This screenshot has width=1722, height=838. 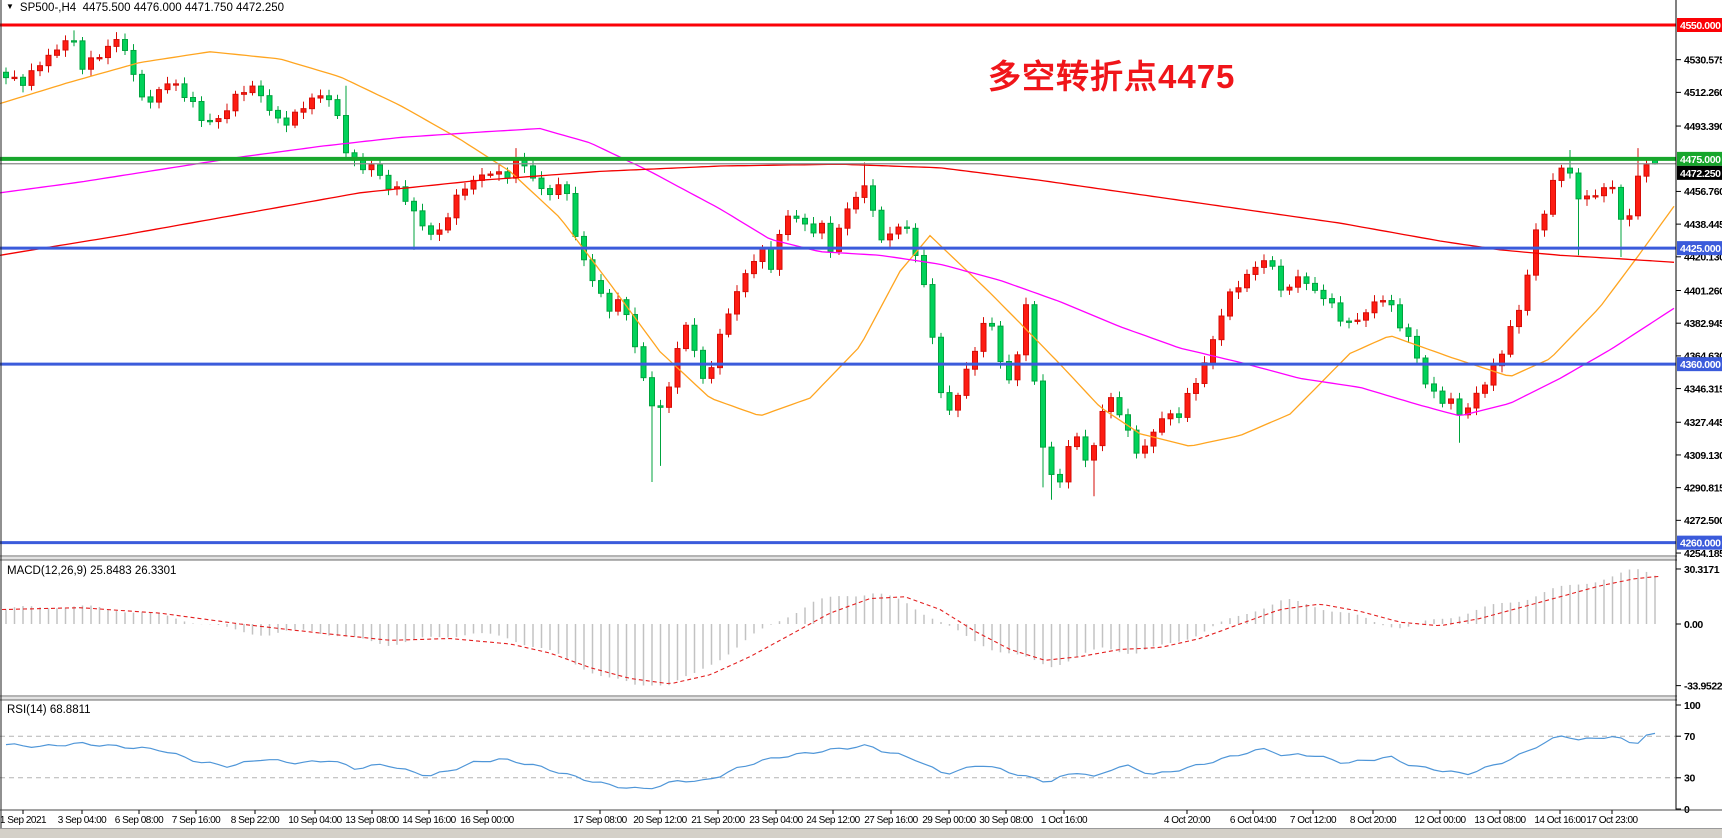 I want to click on time-tick-label: 13 Oct 08:00, so click(x=1500, y=820).